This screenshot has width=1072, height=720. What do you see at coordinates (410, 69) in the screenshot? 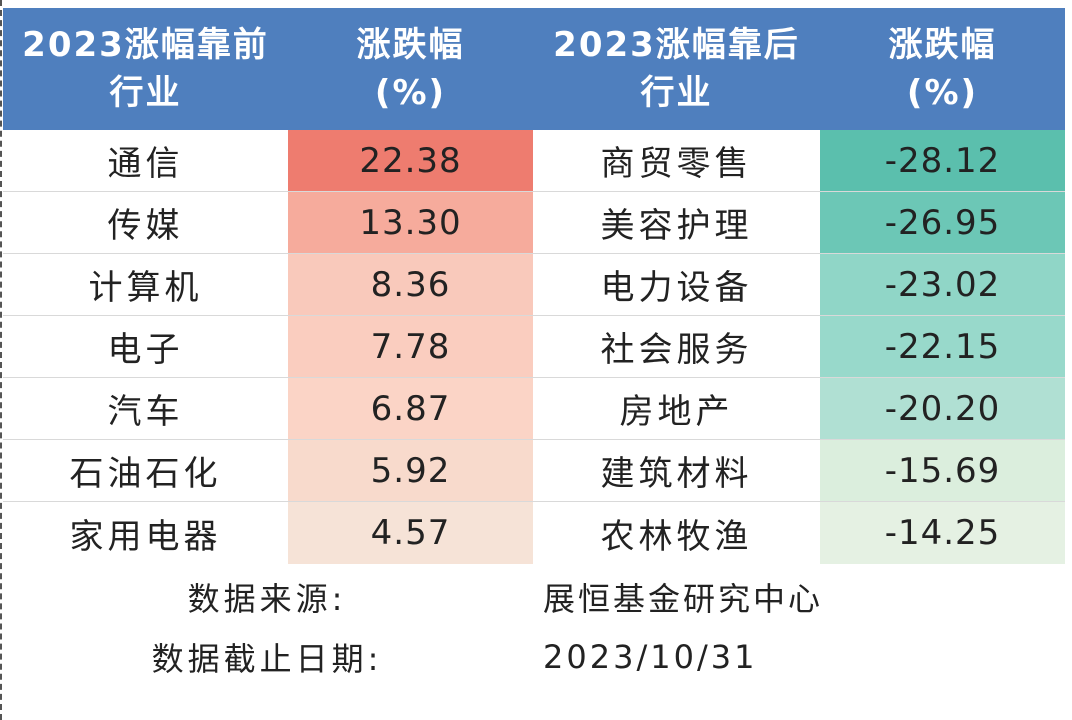
I see `header-top-change: 涨跌幅 (%)` at bounding box center [410, 69].